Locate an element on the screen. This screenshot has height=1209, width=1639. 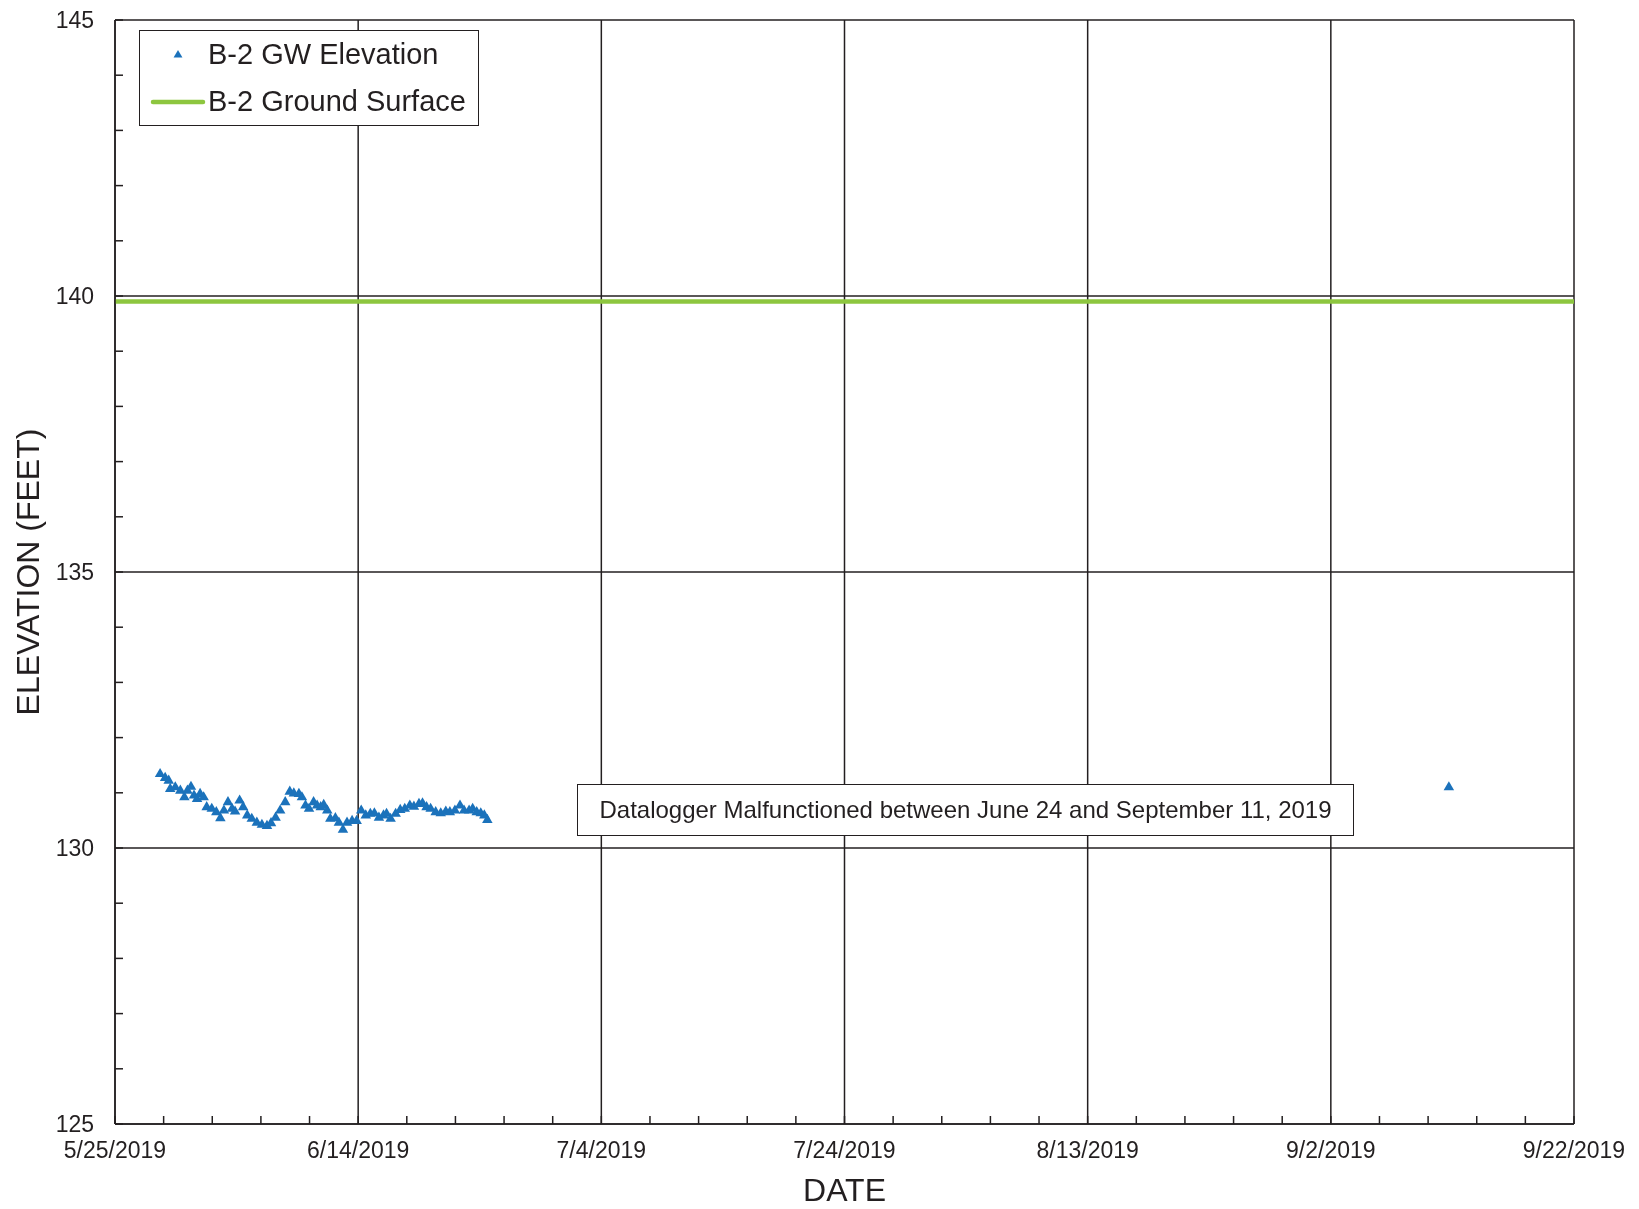
y-tick-label: 145 is located at coordinates (74, 20).